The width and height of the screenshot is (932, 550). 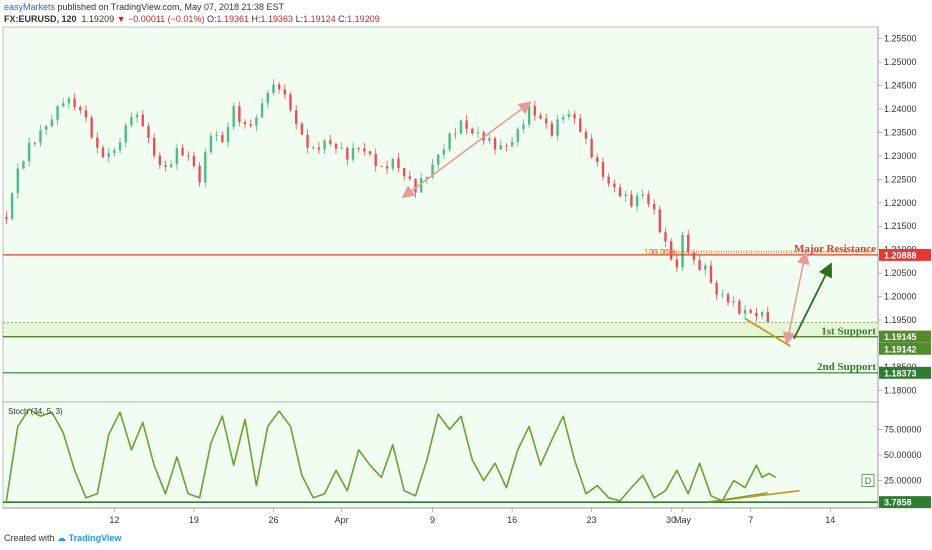 What do you see at coordinates (900, 337) in the screenshot?
I see `level-price-label: 1.19145` at bounding box center [900, 337].